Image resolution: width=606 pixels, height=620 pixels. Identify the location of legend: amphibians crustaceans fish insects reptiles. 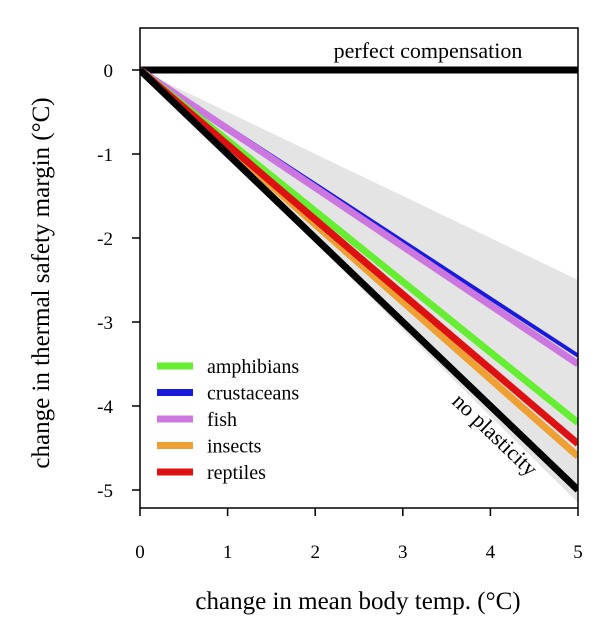
(228, 420).